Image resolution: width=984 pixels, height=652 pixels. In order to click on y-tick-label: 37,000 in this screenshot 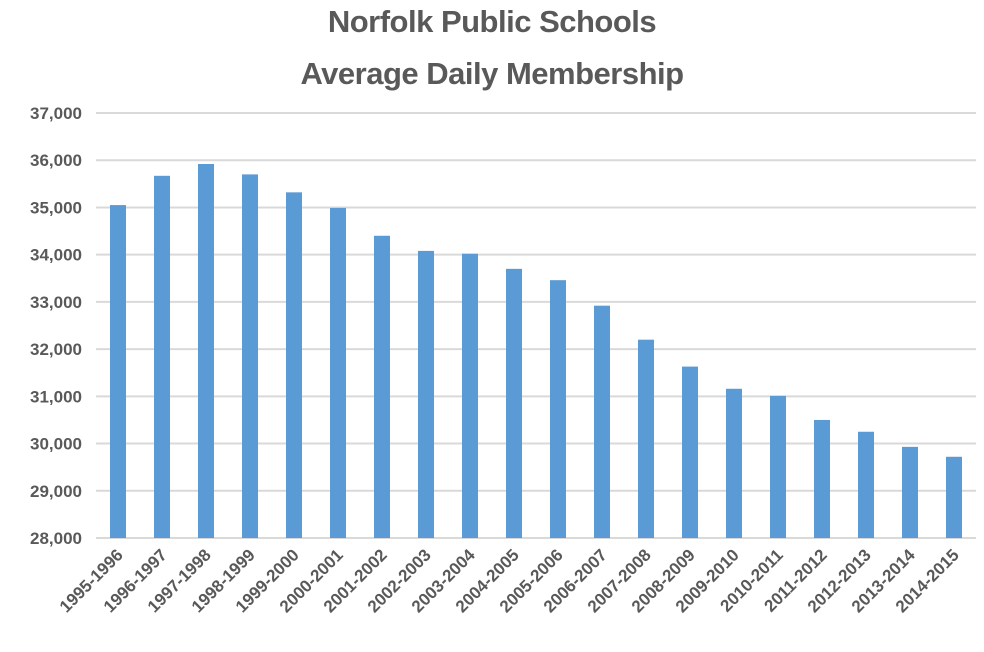, I will do `click(56, 113)`.